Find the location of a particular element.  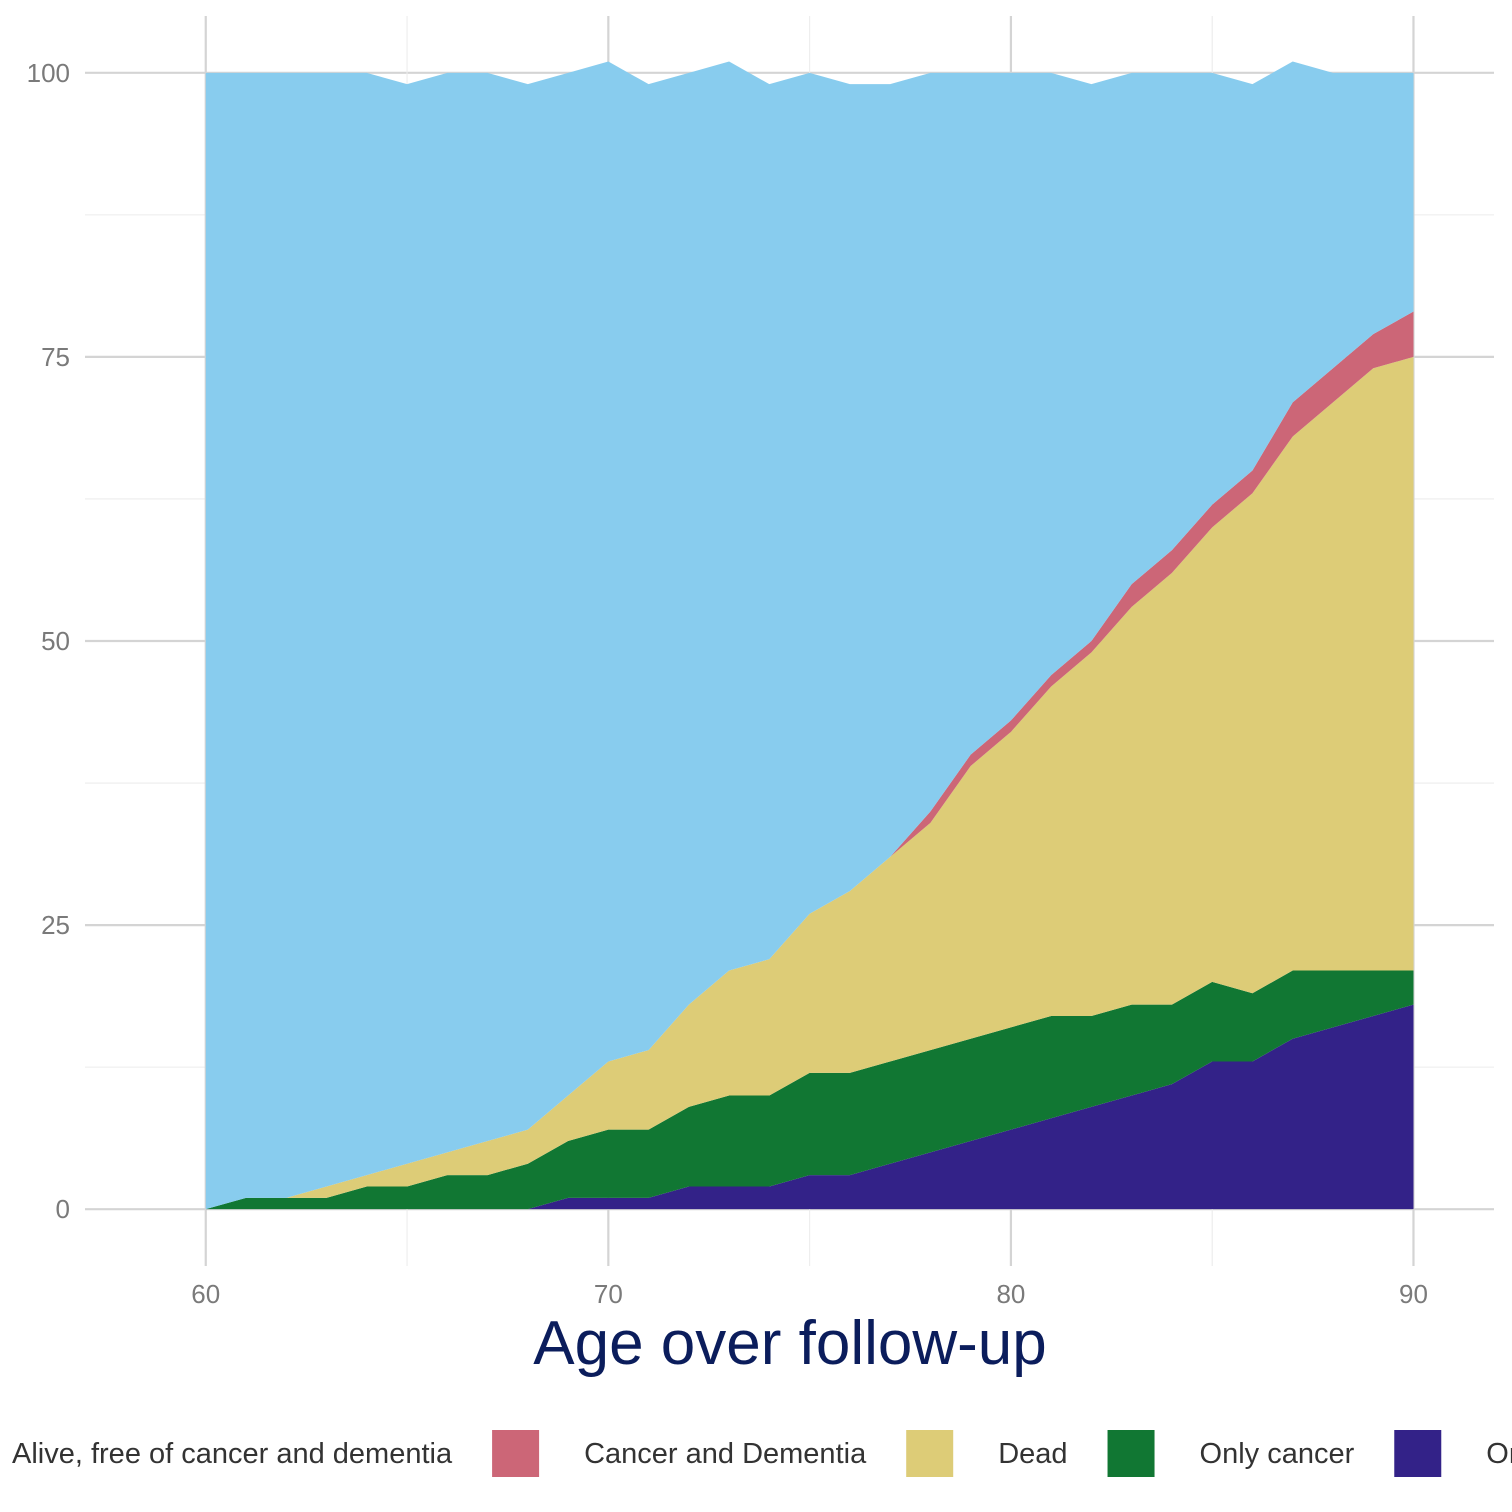

y-tick-label: 0 is located at coordinates (63, 1209).